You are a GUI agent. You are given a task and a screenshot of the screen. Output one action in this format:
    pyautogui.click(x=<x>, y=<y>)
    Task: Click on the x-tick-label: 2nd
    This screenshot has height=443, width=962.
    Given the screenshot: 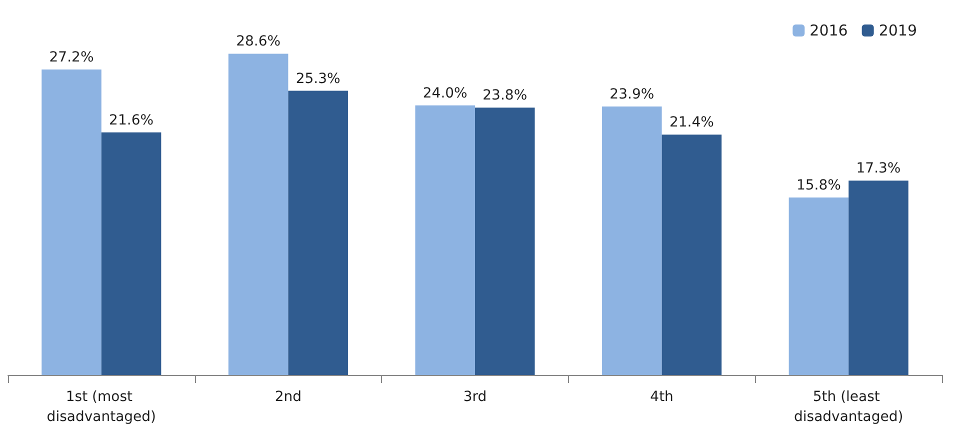 What is the action you would take?
    pyautogui.click(x=288, y=397)
    